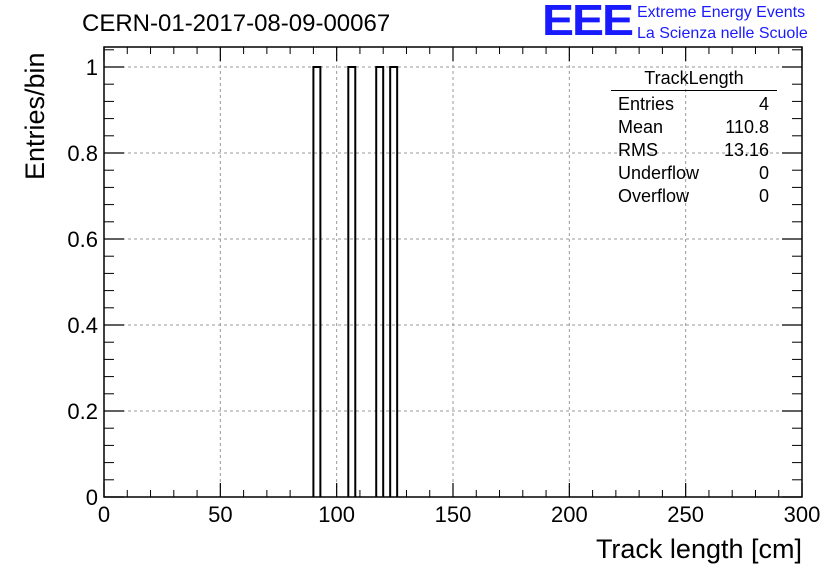 The image size is (836, 572). Describe the element at coordinates (336, 514) in the screenshot. I see `x-tick-label: 100` at that location.